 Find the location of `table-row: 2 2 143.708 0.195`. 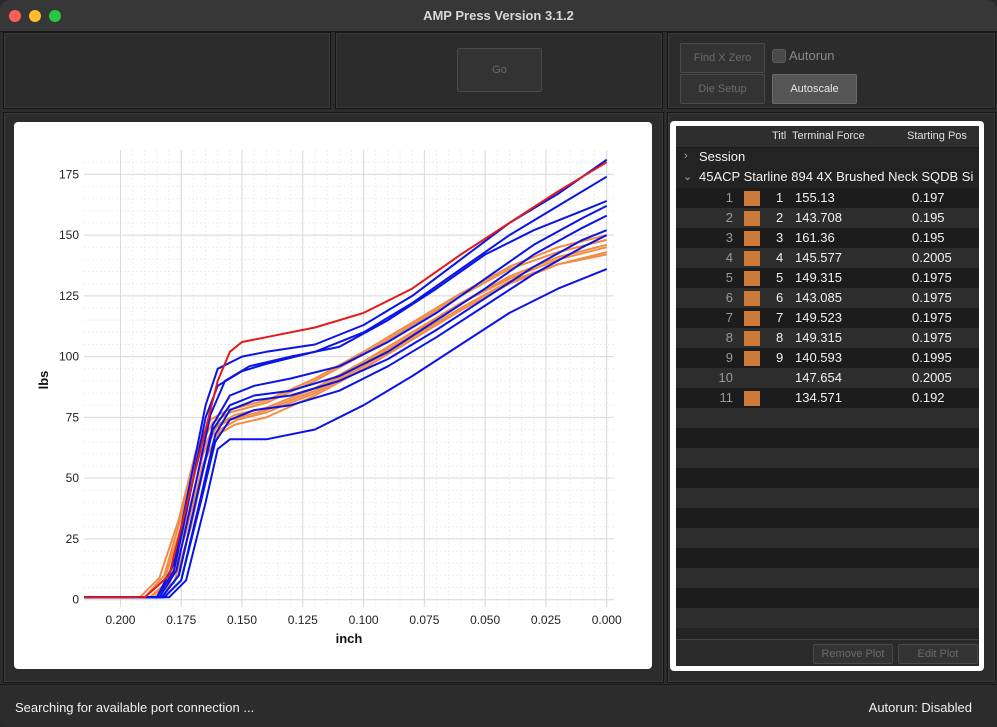

table-row: 2 2 143.708 0.195 is located at coordinates (827, 218).